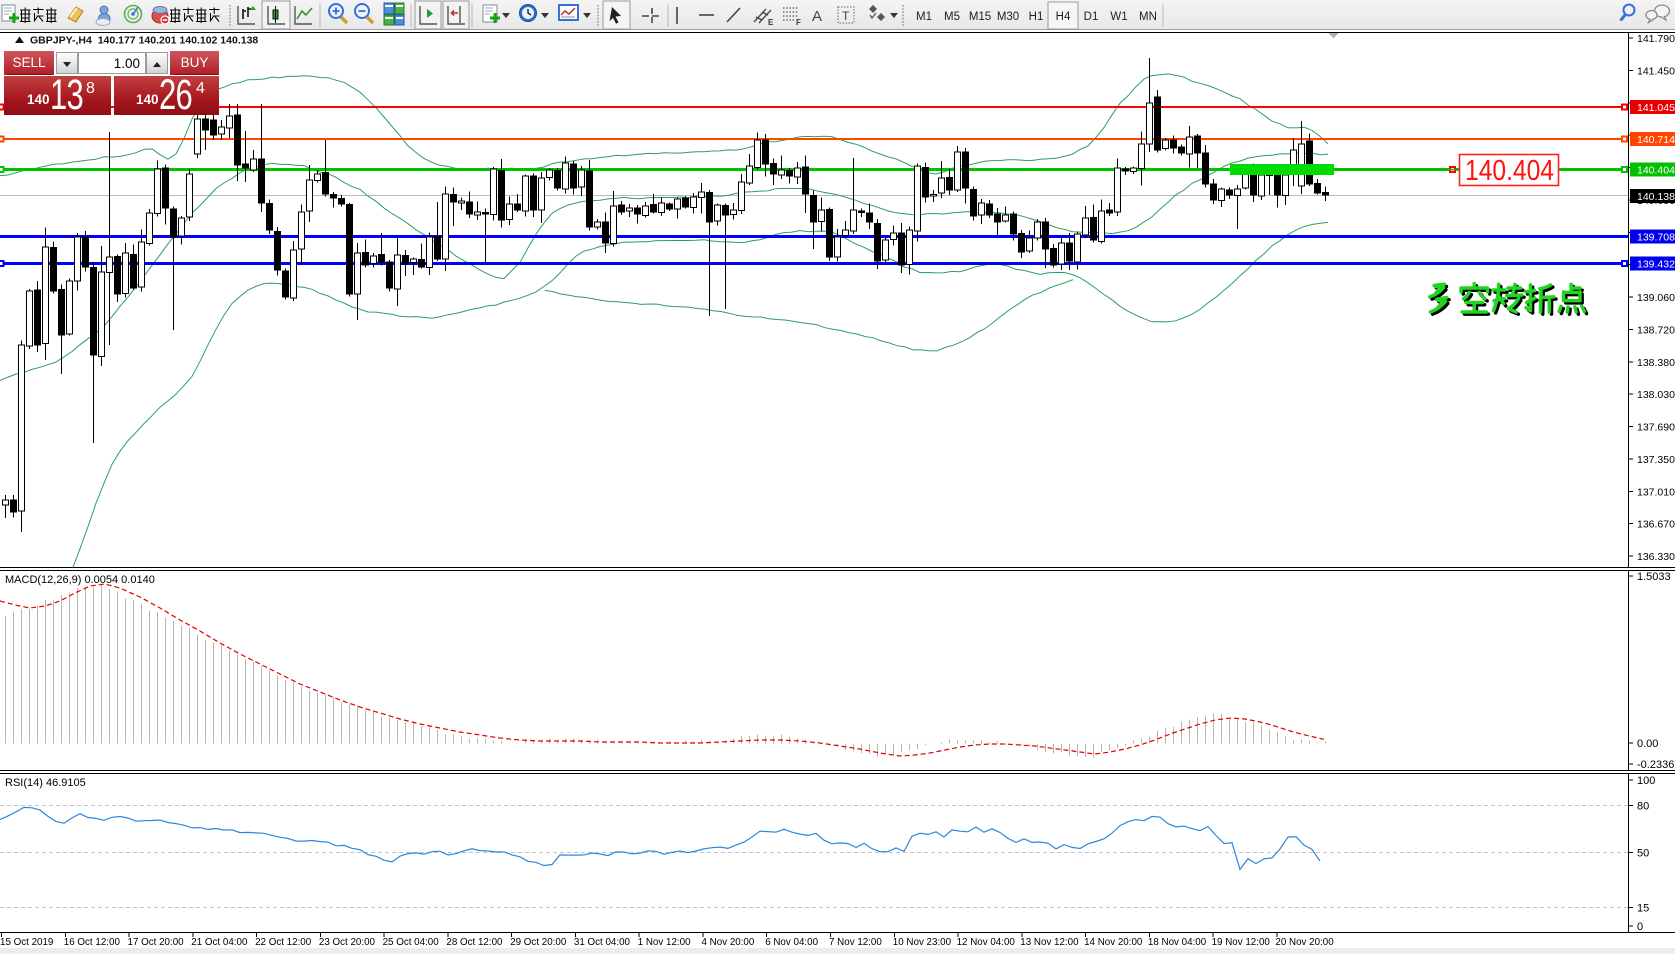 The height and width of the screenshot is (959, 1675). I want to click on svg-text: 25 Oct 04:00, so click(411, 942).